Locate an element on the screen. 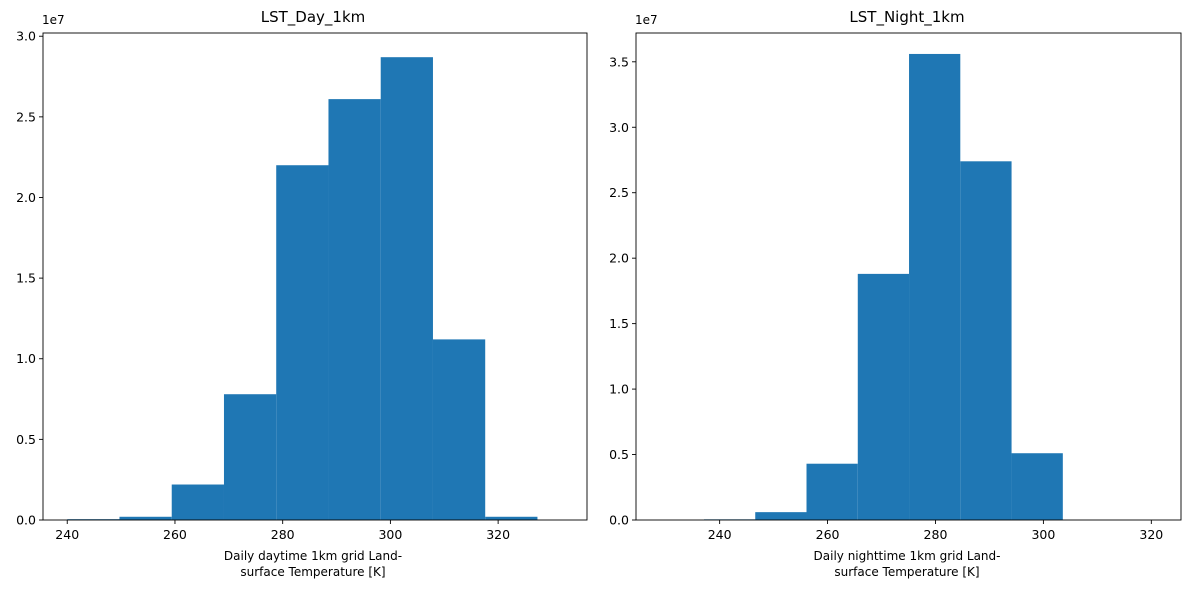 The width and height of the screenshot is (1189, 593). chart-title: LST_Day_1km is located at coordinates (313, 17).